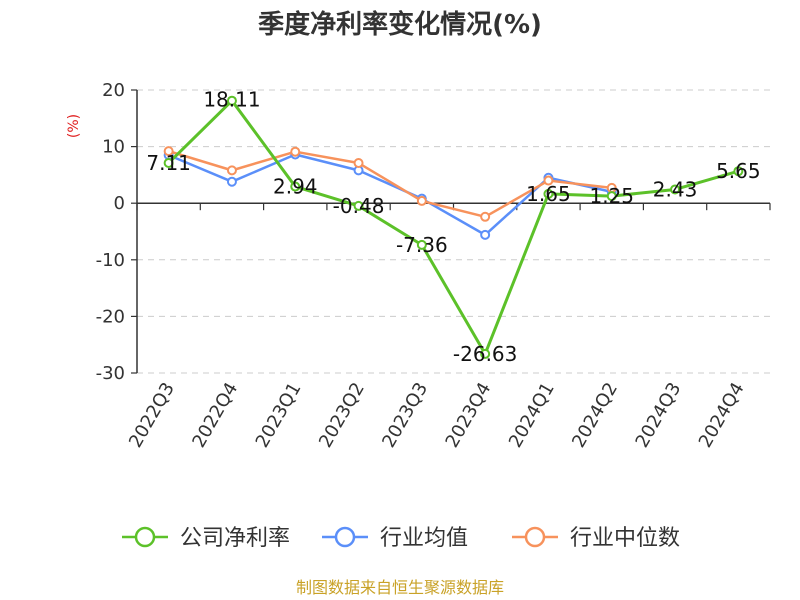 The height and width of the screenshot is (600, 800). I want to click on legend: 公司净利率 行业均值 行业中位数, so click(401, 538).